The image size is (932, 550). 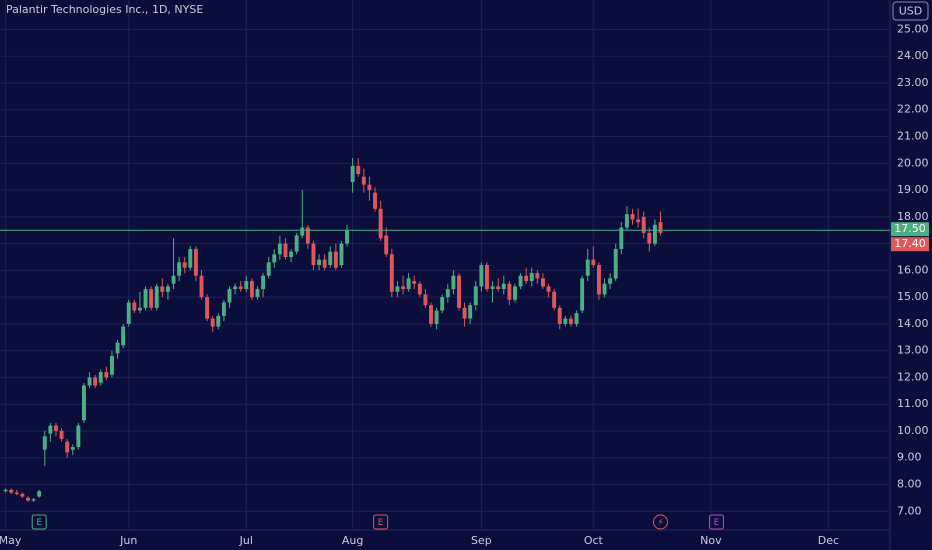 I want to click on y-tick-label: 24.00, so click(x=913, y=55).